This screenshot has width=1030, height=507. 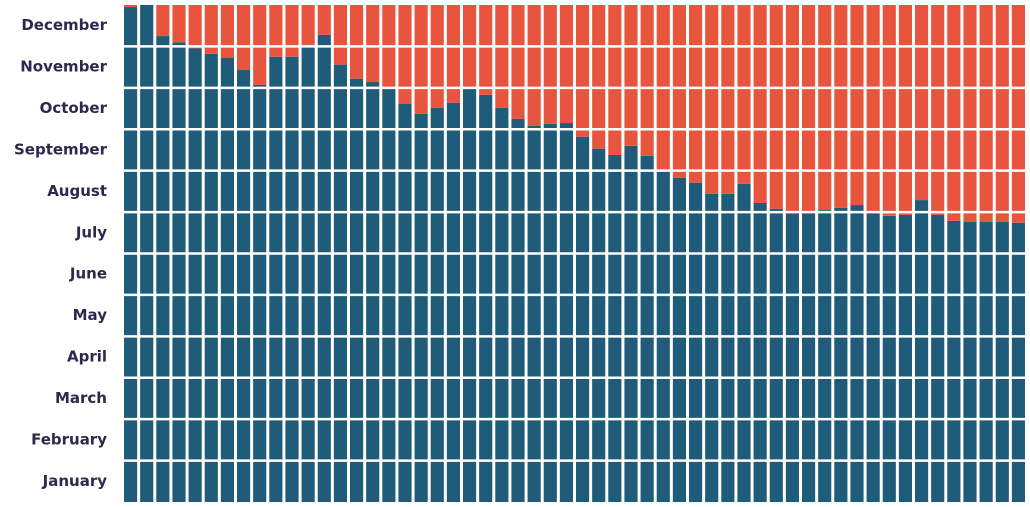 I want to click on y-category-label: February, so click(x=69, y=439).